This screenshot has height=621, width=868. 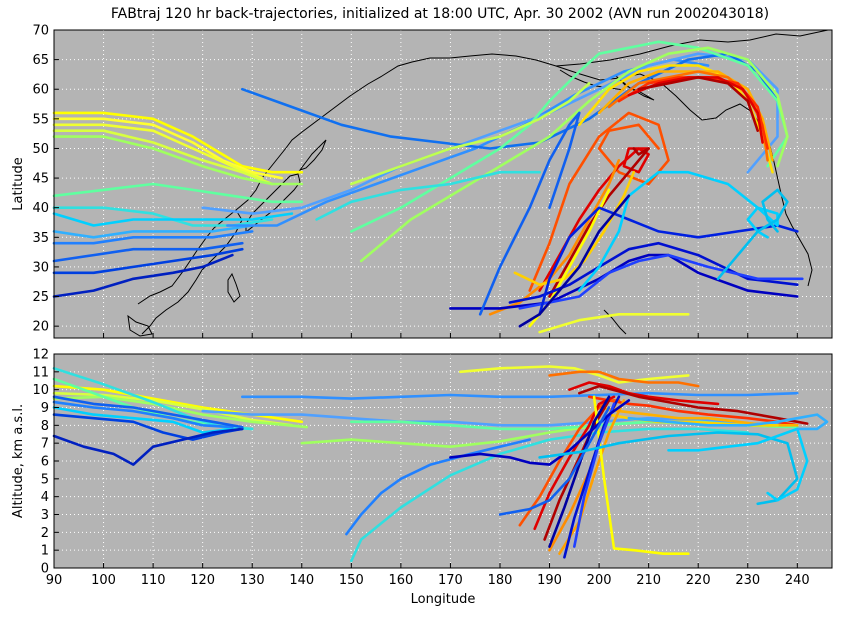 What do you see at coordinates (273, 203) in the screenshot?
I see `coastline-japan` at bounding box center [273, 203].